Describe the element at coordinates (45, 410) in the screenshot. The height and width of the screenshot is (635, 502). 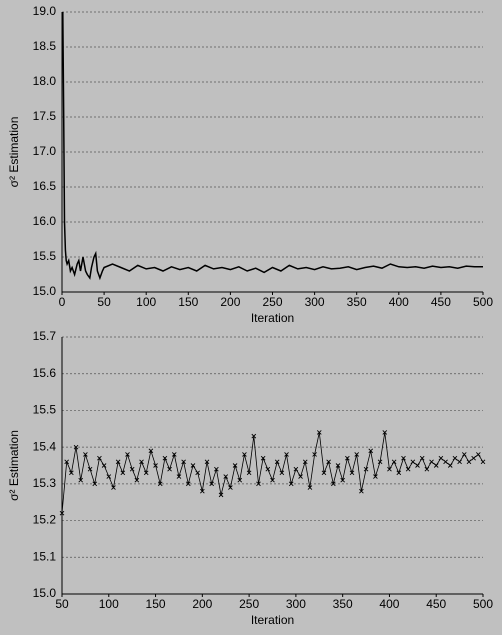
I see `y-tick-label: 15.5` at that location.